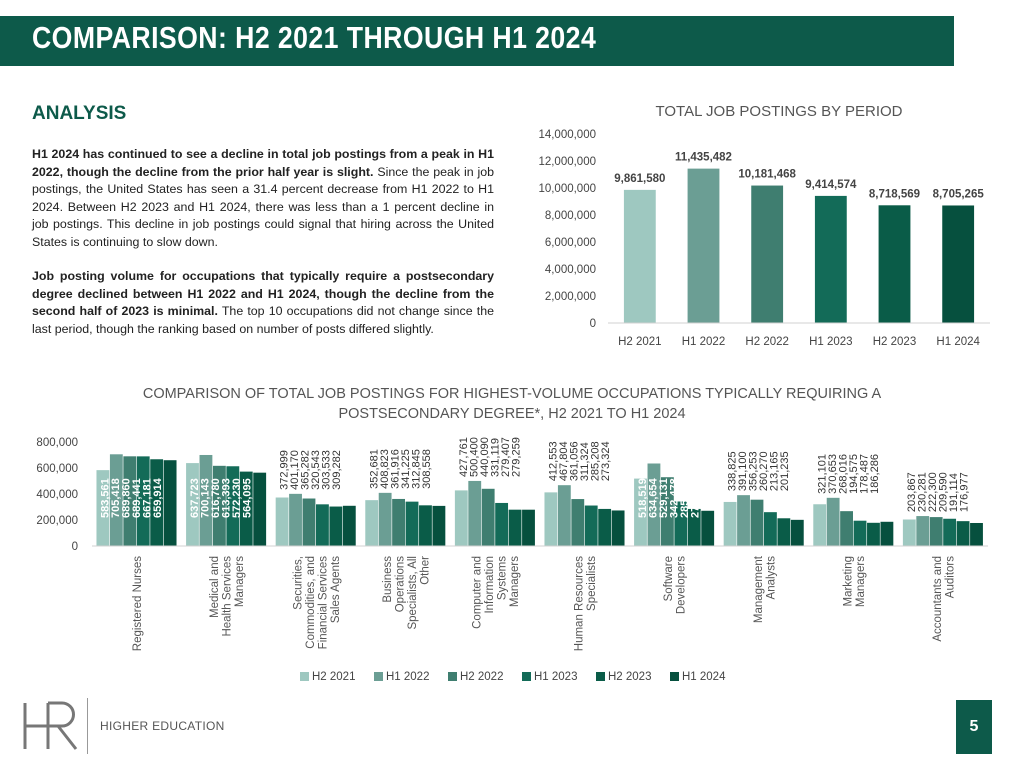 The width and height of the screenshot is (1024, 768). Describe the element at coordinates (894, 342) in the screenshot. I see `chart1-category-label: H2 2023` at that location.